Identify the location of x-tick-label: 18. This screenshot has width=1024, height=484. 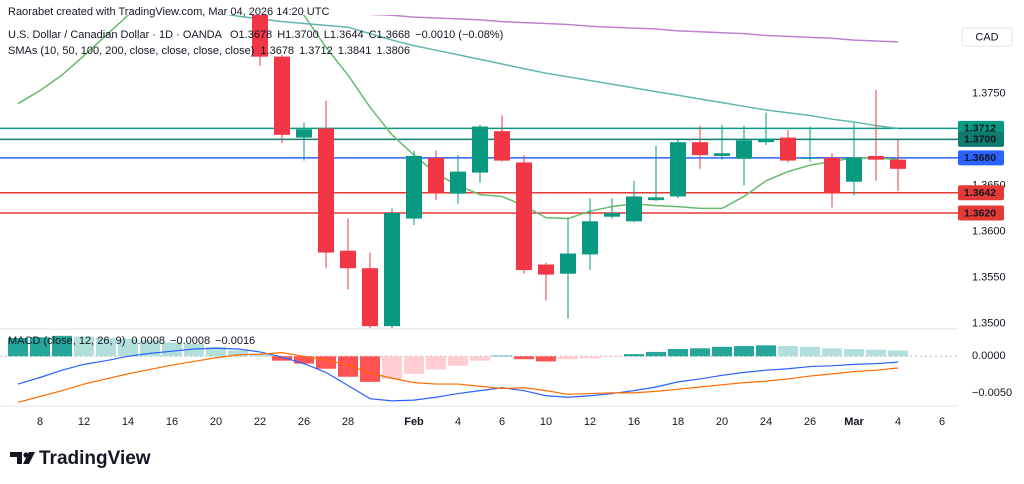
(678, 422).